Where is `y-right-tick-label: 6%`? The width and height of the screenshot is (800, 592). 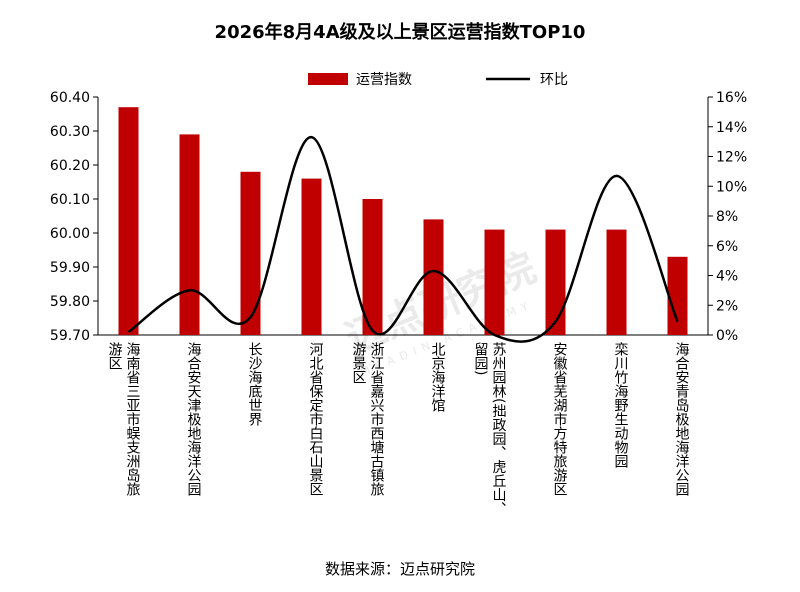 y-right-tick-label: 6% is located at coordinates (727, 247).